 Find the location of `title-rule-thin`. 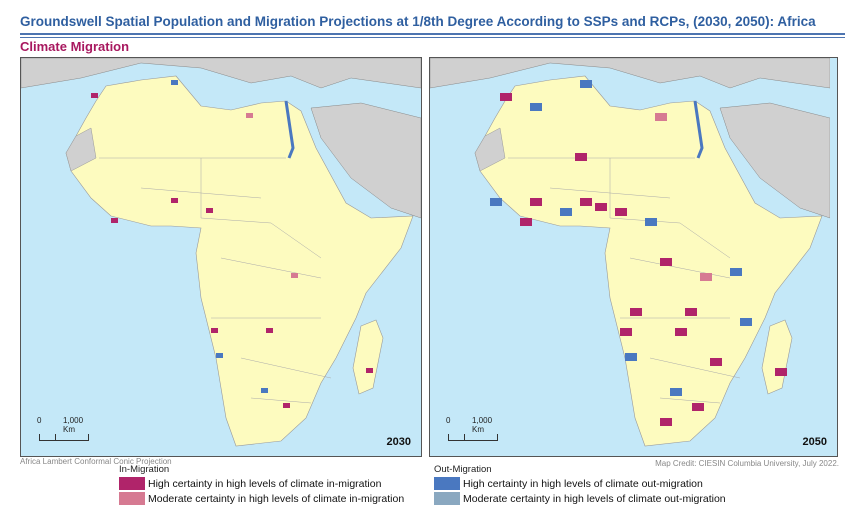

title-rule-thin is located at coordinates (432, 37).